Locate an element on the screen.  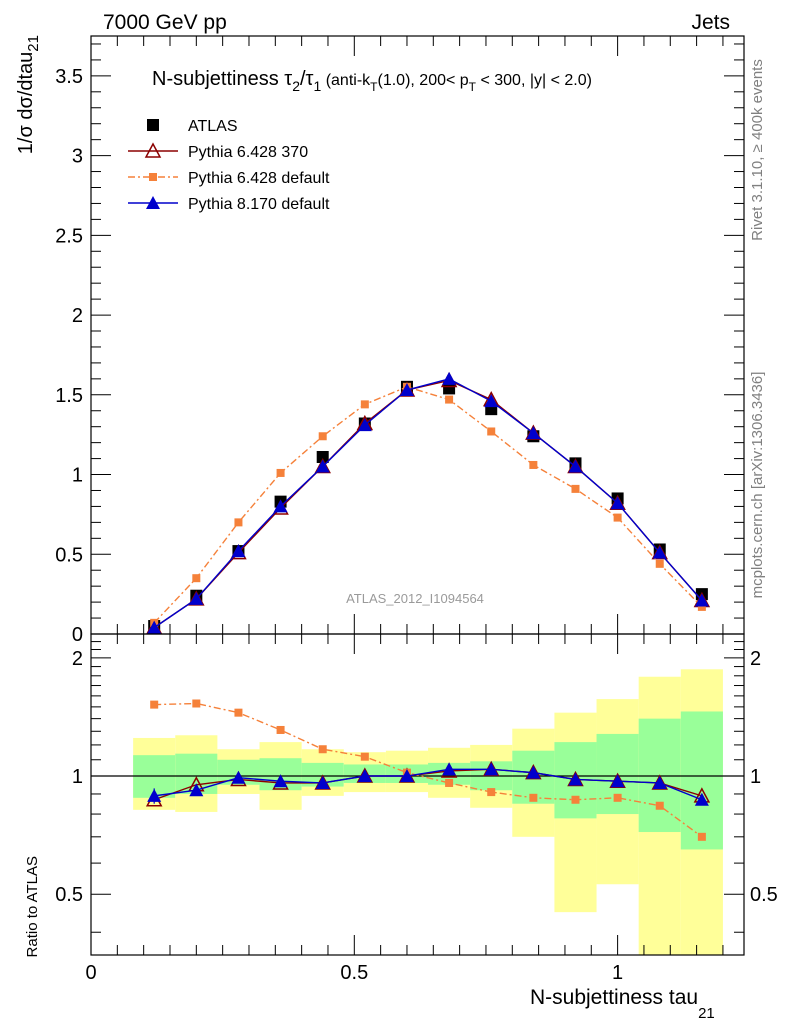
main-y-tick-label: 0.5 is located at coordinates (69, 555).